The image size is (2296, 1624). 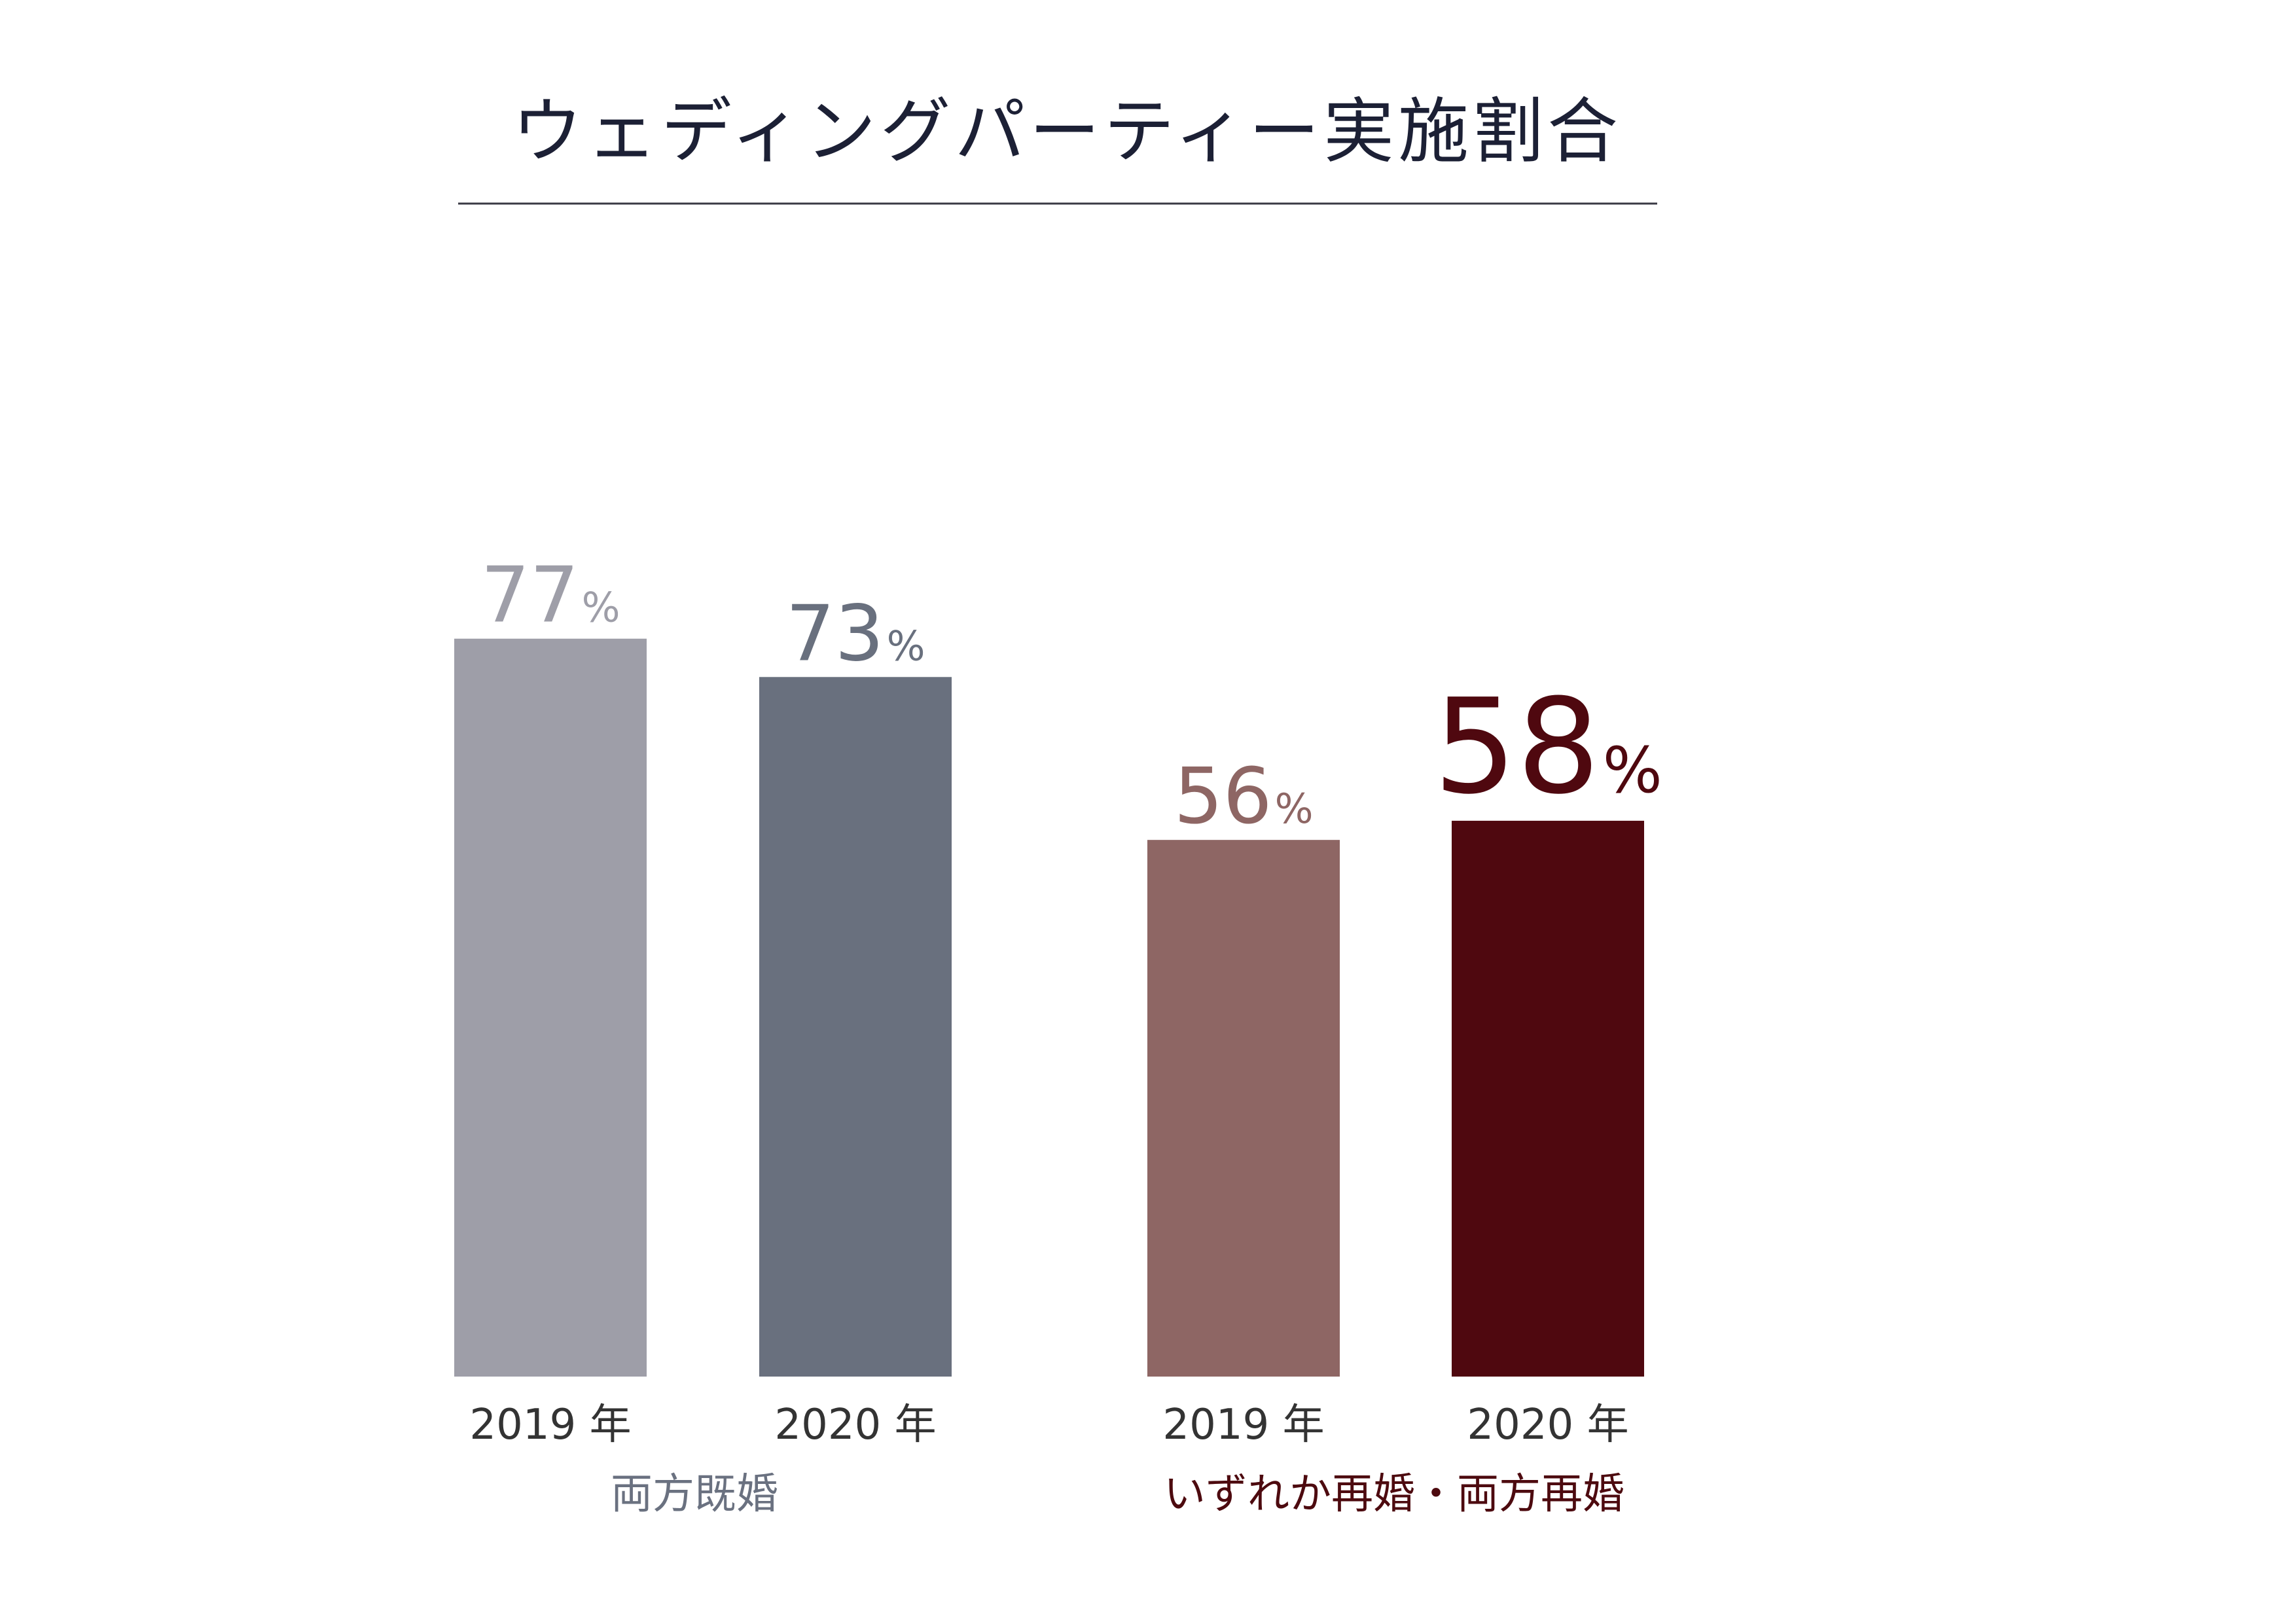 What do you see at coordinates (1394, 1494) in the screenshot?
I see `group-label: いずれか再婚・両方再婚` at bounding box center [1394, 1494].